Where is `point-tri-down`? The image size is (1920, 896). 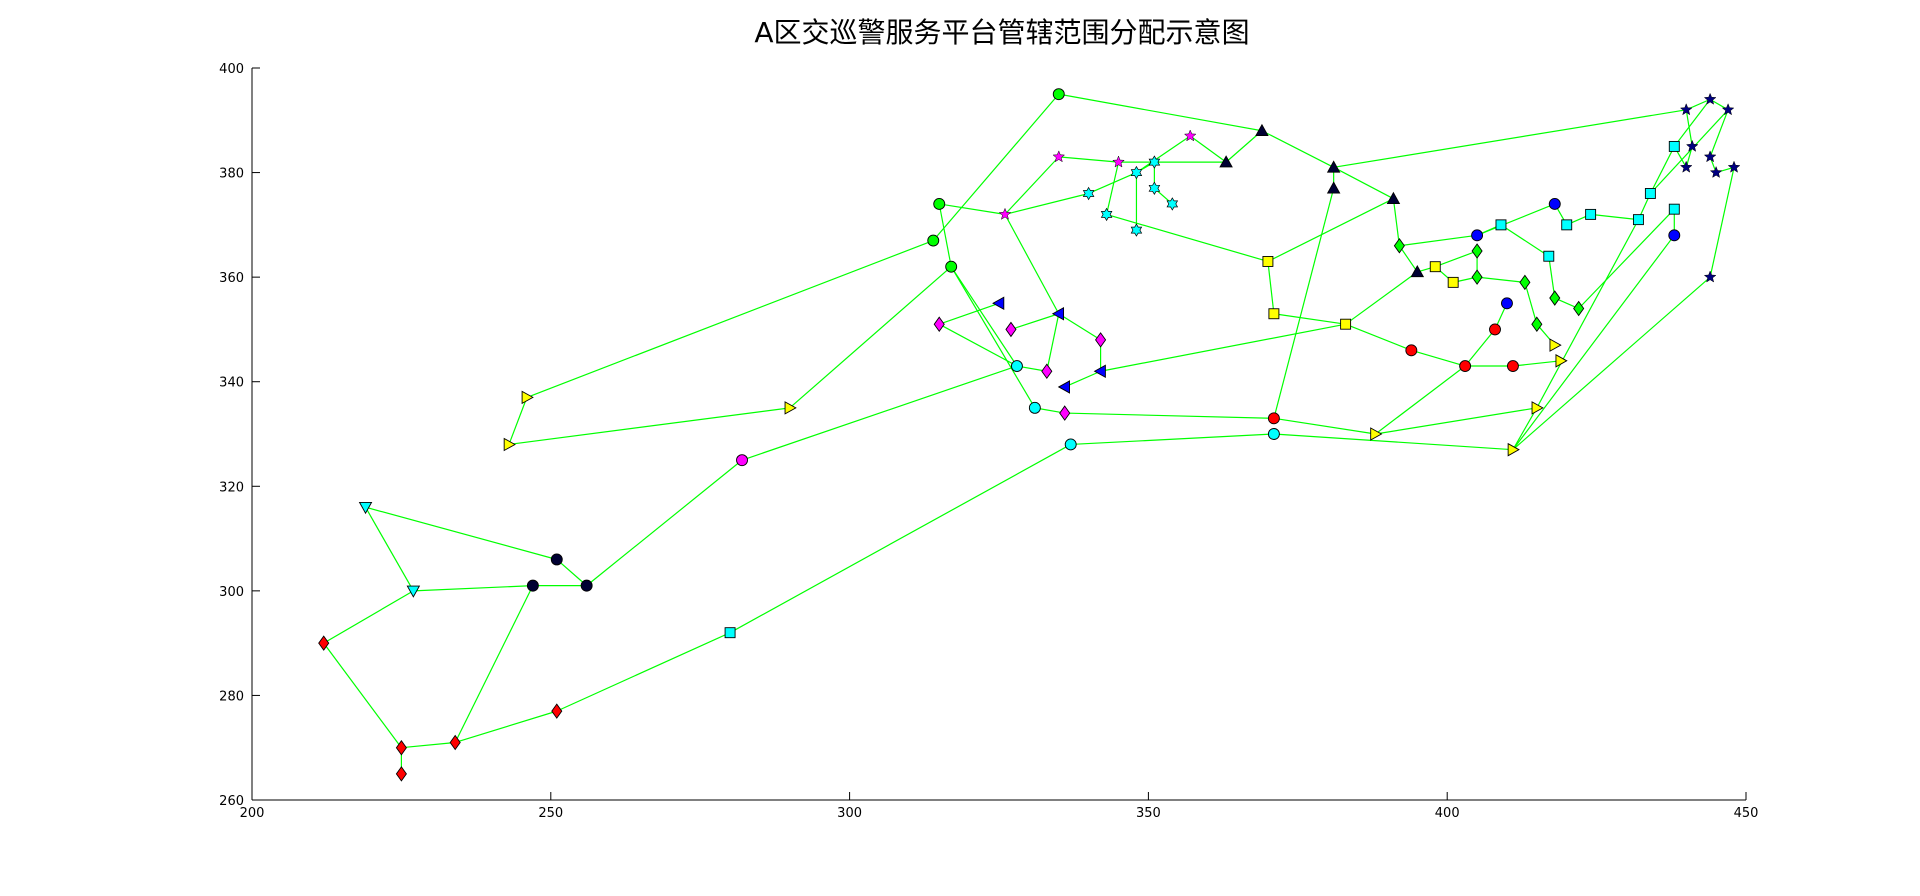 point-tri-down is located at coordinates (365, 508).